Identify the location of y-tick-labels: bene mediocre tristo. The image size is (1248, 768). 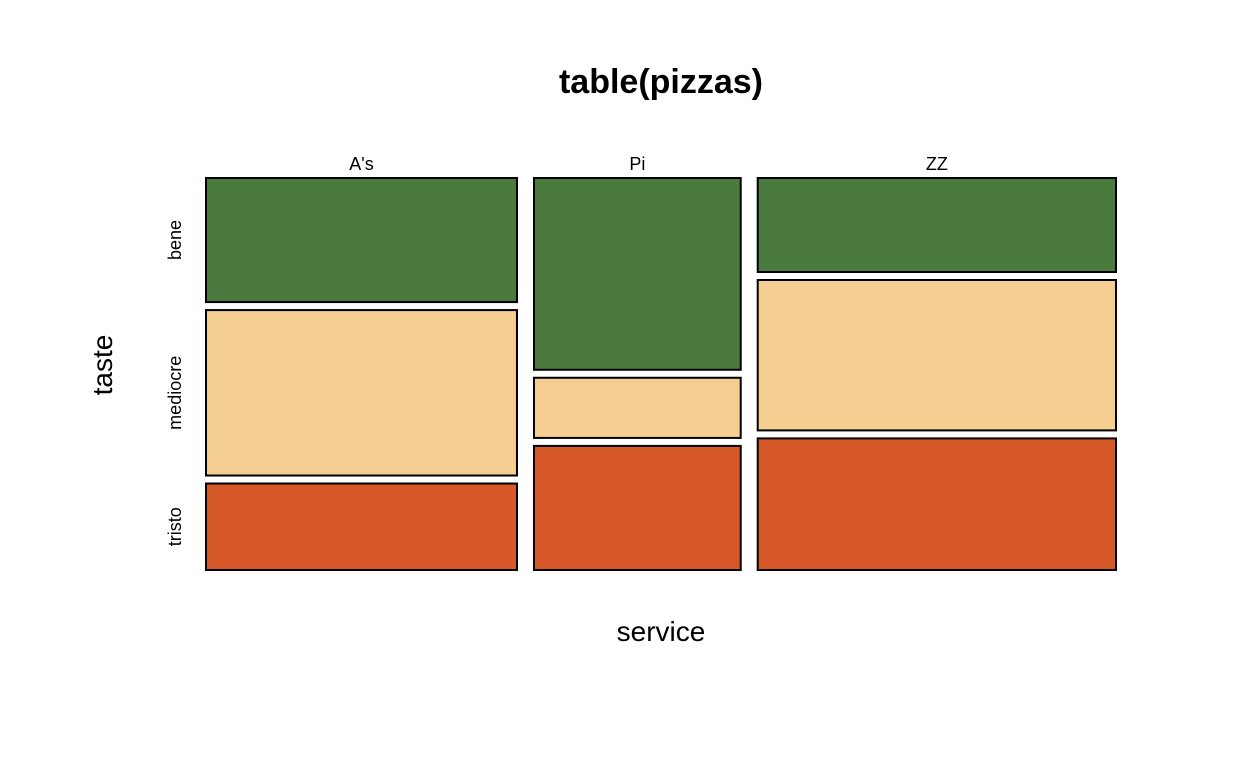
(175, 383).